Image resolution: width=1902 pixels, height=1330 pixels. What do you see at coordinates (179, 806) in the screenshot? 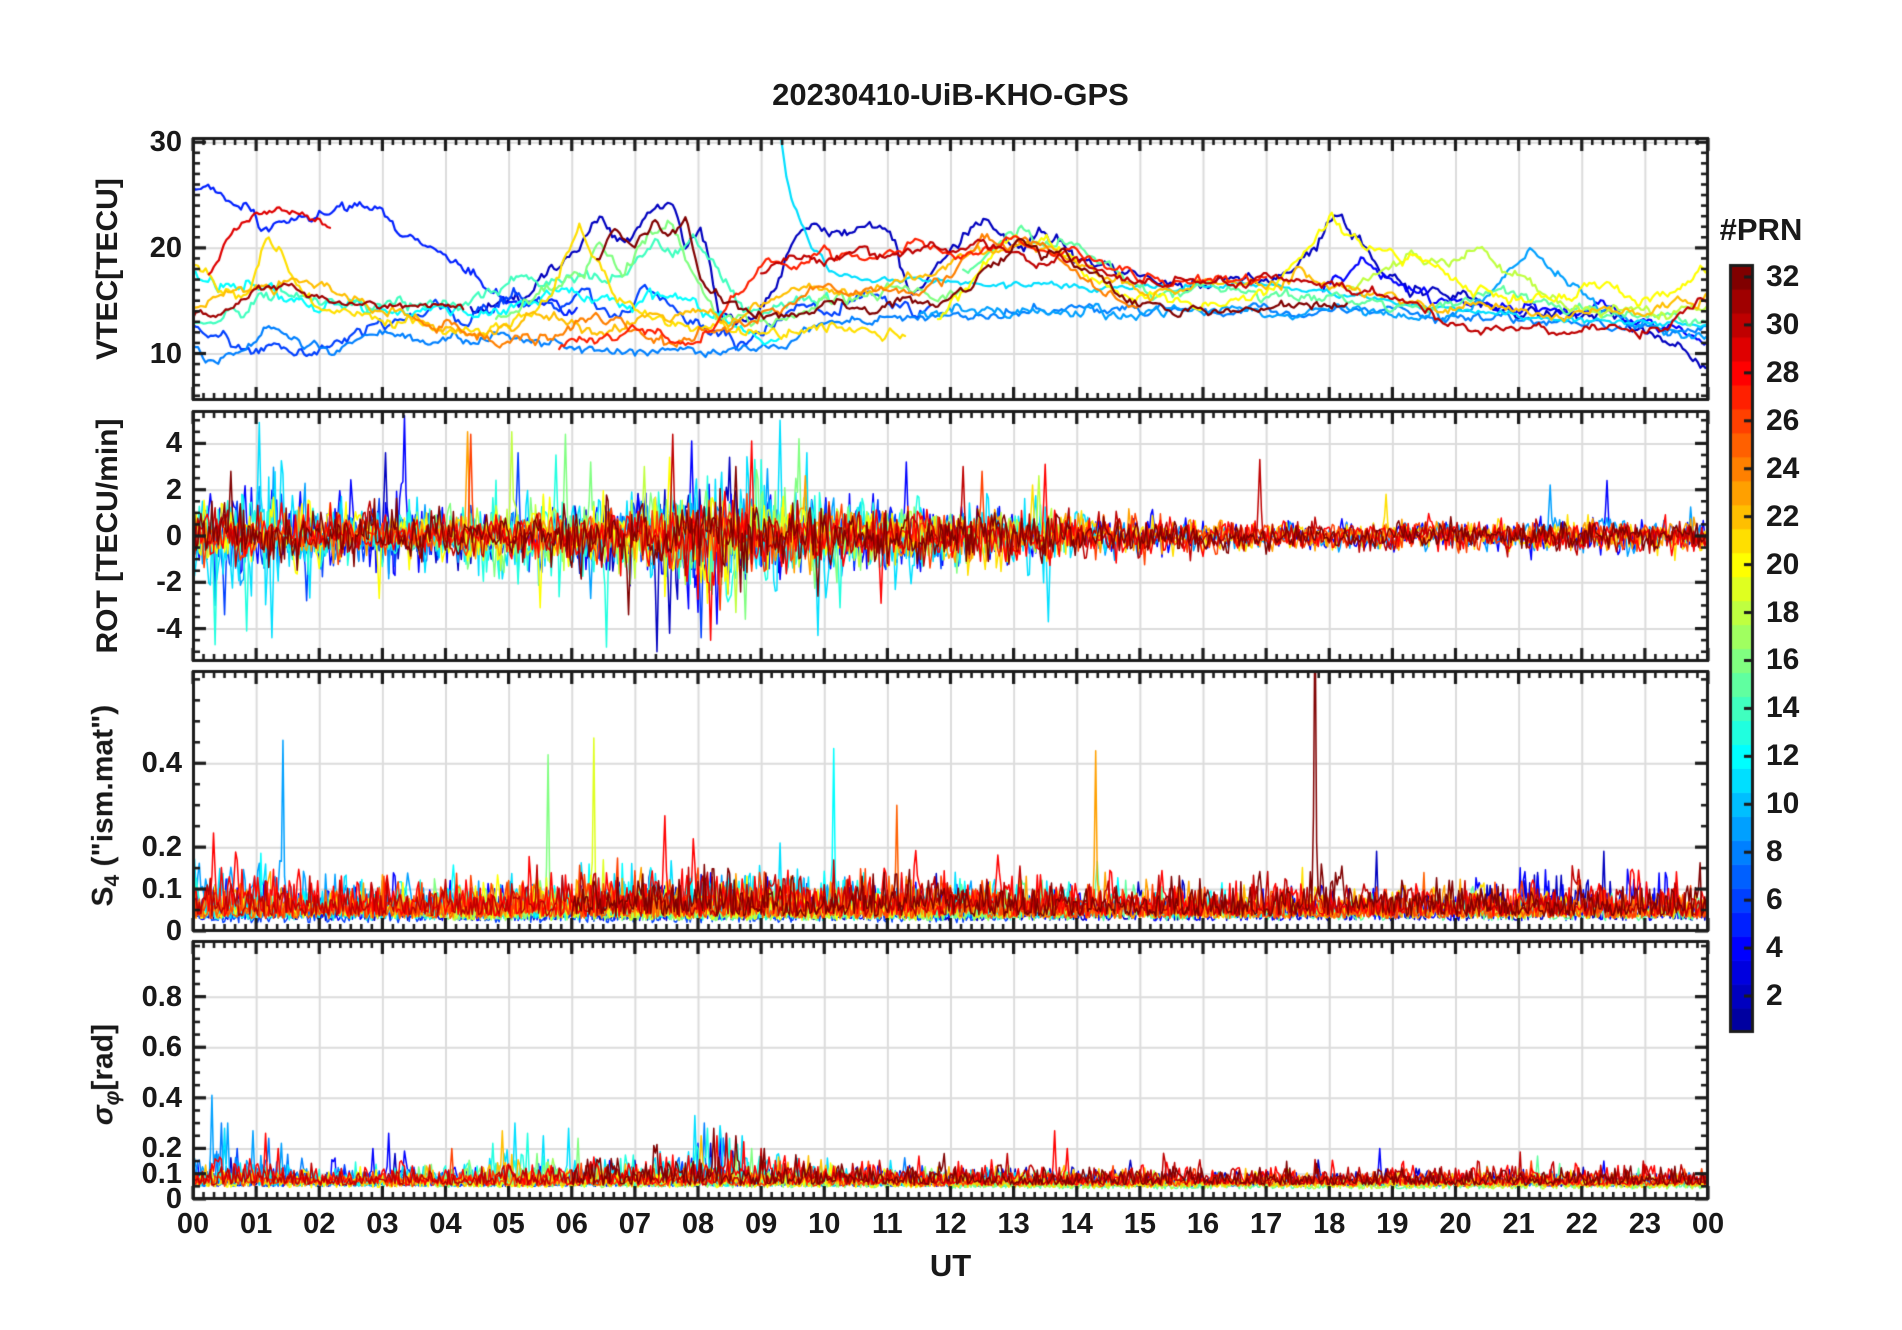
I see `y-axis-label-s4: S4 ("ism.mat")` at bounding box center [179, 806].